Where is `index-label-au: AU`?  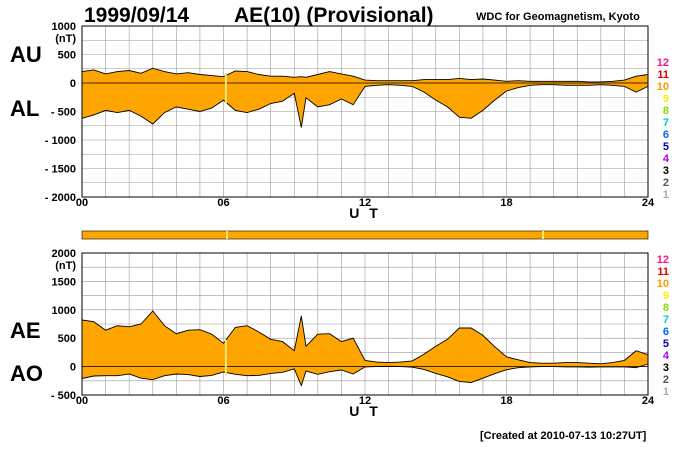
index-label-au: AU is located at coordinates (26, 54).